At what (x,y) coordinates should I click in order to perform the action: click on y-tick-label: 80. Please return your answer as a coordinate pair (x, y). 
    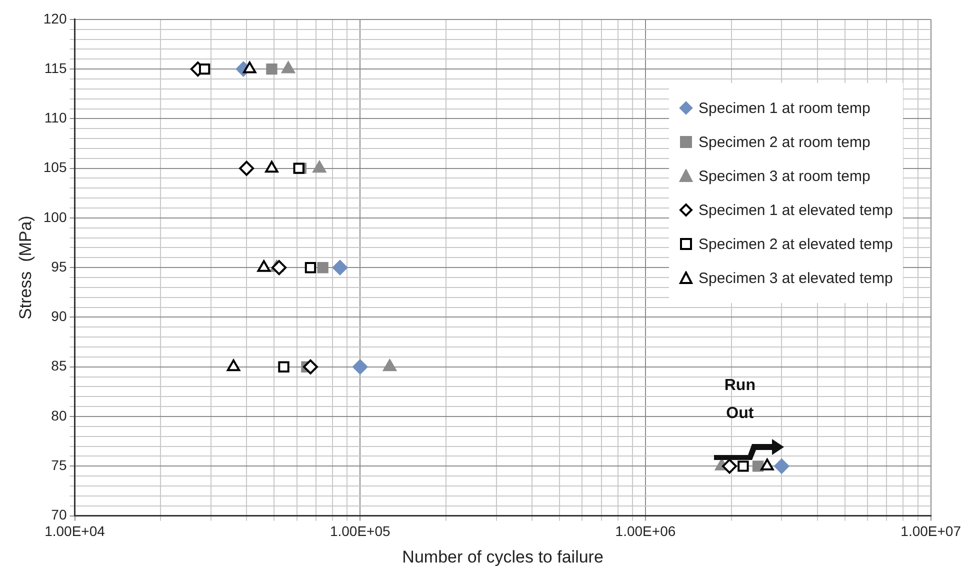
    Looking at the image, I should click on (59, 415).